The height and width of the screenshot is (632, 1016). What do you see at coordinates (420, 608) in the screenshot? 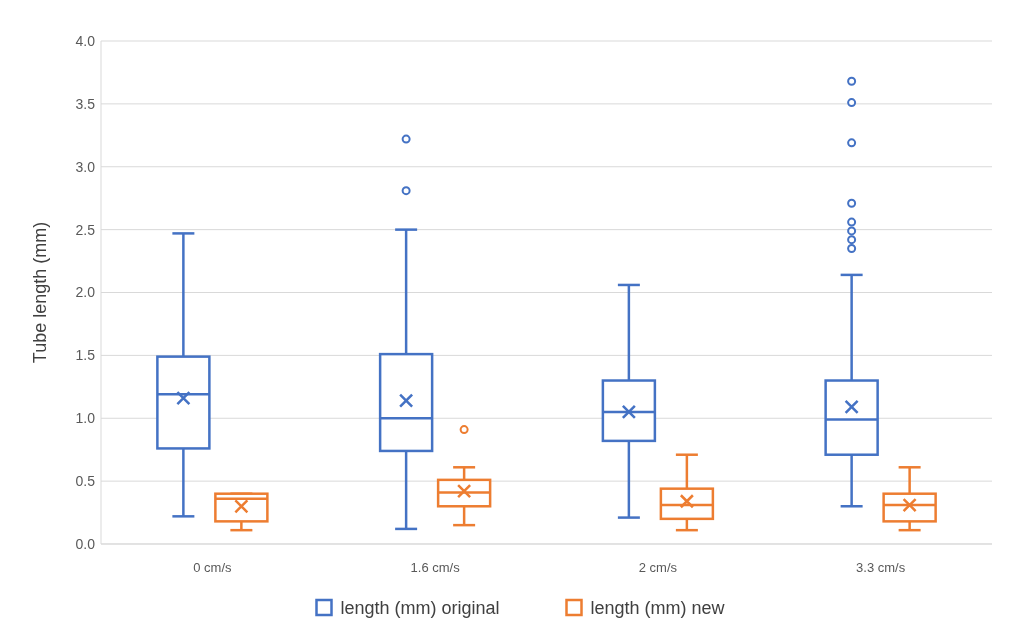
I see `legend-label: length (mm) original` at bounding box center [420, 608].